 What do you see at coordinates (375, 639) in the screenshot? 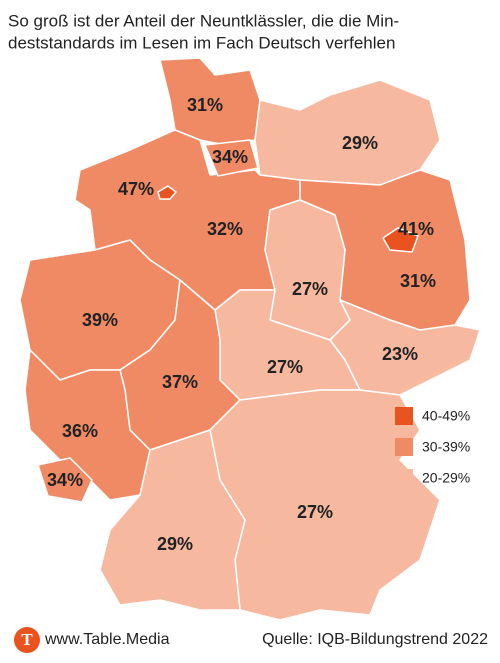
I see `source: Quelle: IQB-Bildungstrend 2022` at bounding box center [375, 639].